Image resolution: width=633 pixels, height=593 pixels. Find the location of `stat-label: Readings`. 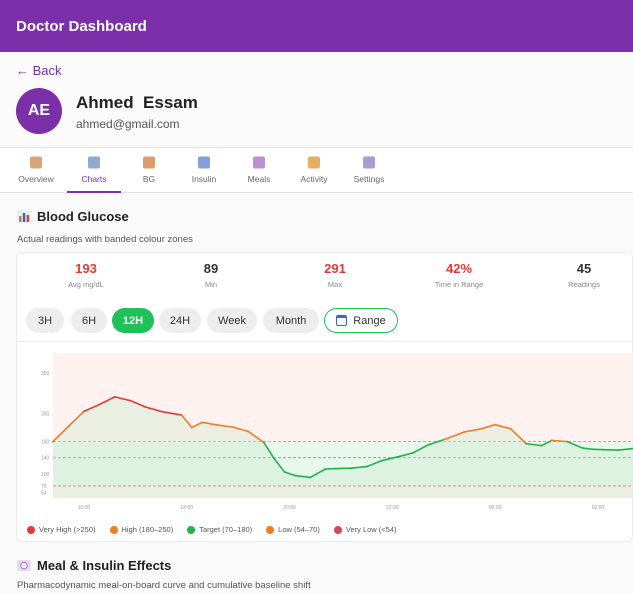

stat-label: Readings is located at coordinates (584, 284).